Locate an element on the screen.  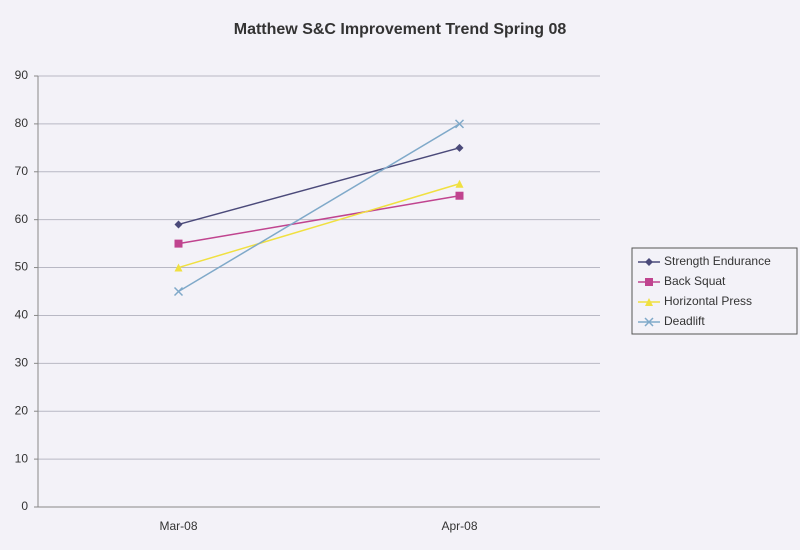
y-tick-label: 40 is located at coordinates (22, 315).